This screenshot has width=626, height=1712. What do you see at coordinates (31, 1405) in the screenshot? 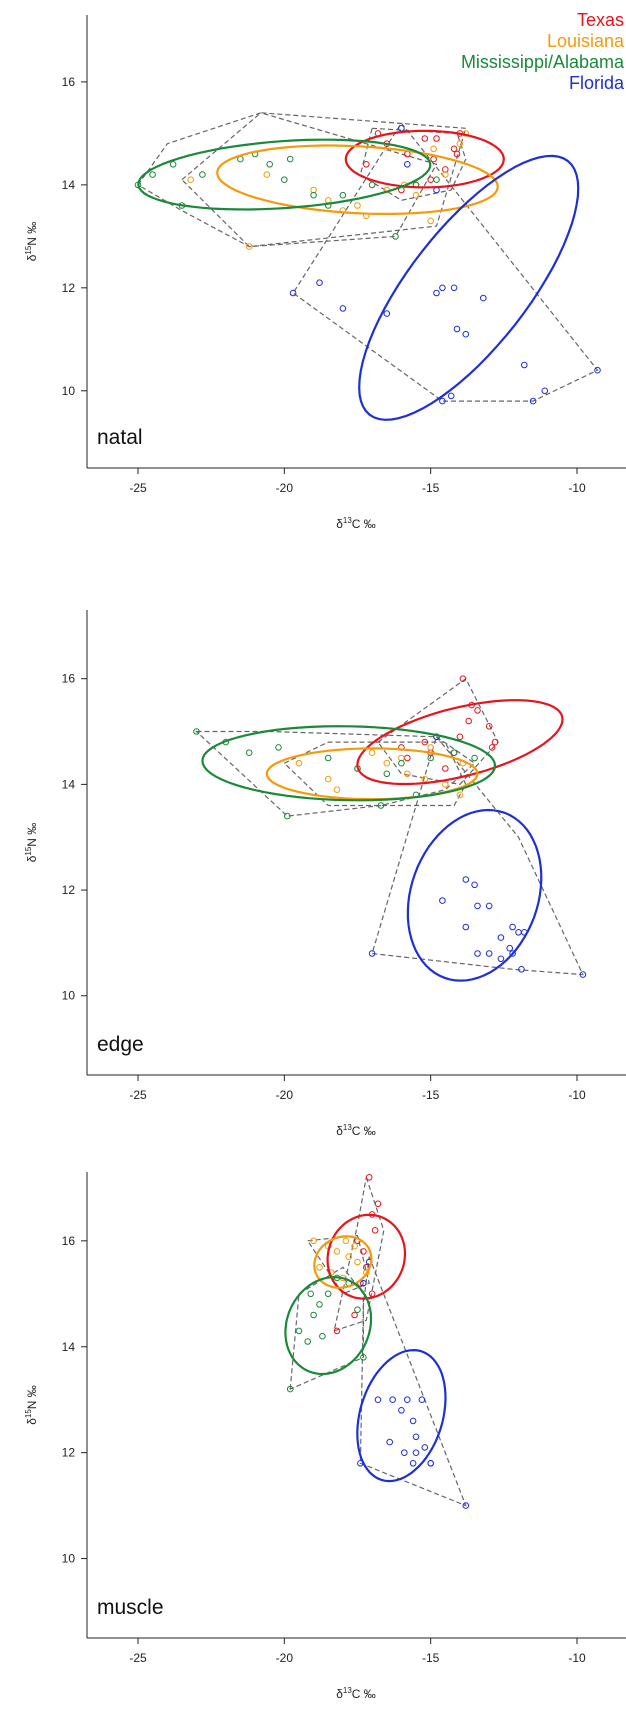
I see `y-axis-title: δ15N ‰` at bounding box center [31, 1405].